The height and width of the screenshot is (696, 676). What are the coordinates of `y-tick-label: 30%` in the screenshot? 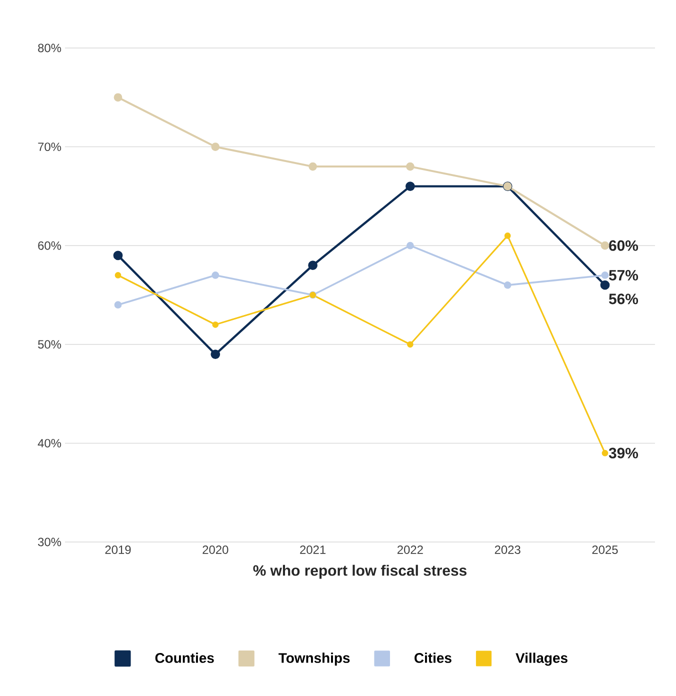 It's located at (50, 542).